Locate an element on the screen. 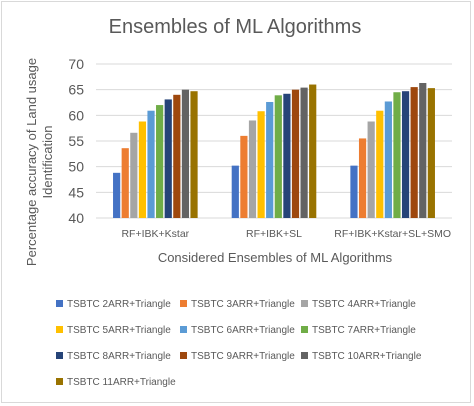  y-axis-ticks: 40 45 50 55 60 65 70 is located at coordinates (76, 141).